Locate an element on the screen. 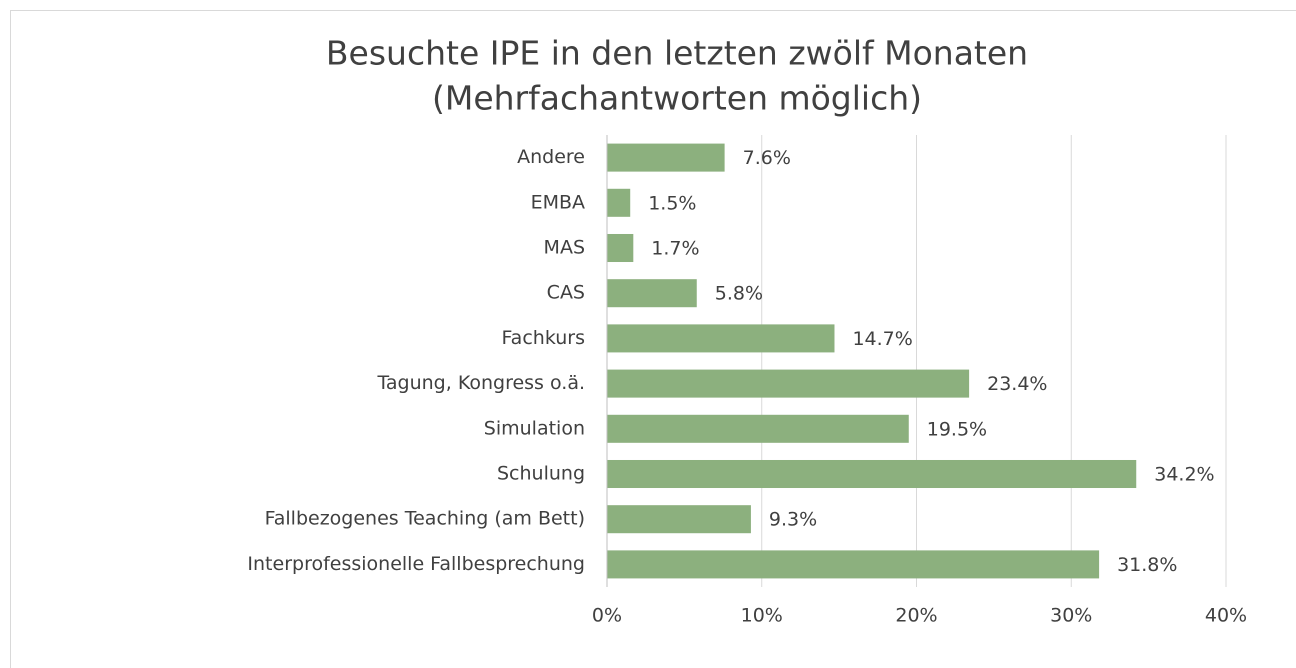 This screenshot has height=668, width=1296. x-tick-label: 10% is located at coordinates (762, 616).